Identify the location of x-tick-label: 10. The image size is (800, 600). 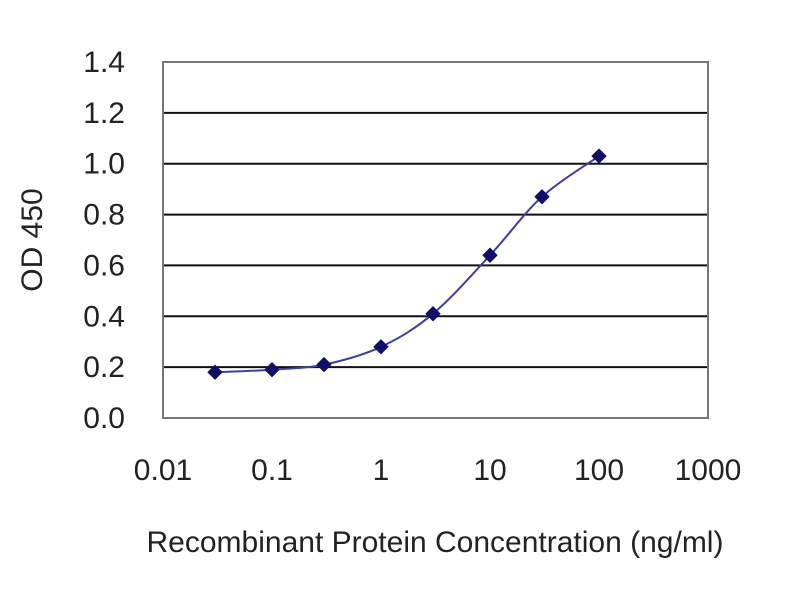
(489, 470).